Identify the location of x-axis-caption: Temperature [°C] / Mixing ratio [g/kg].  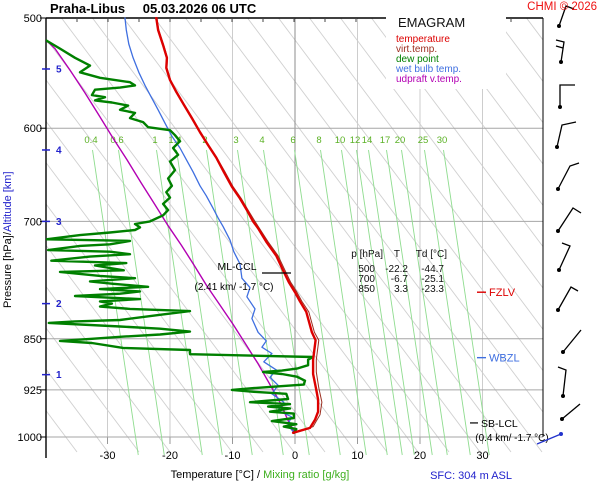
(260, 475).